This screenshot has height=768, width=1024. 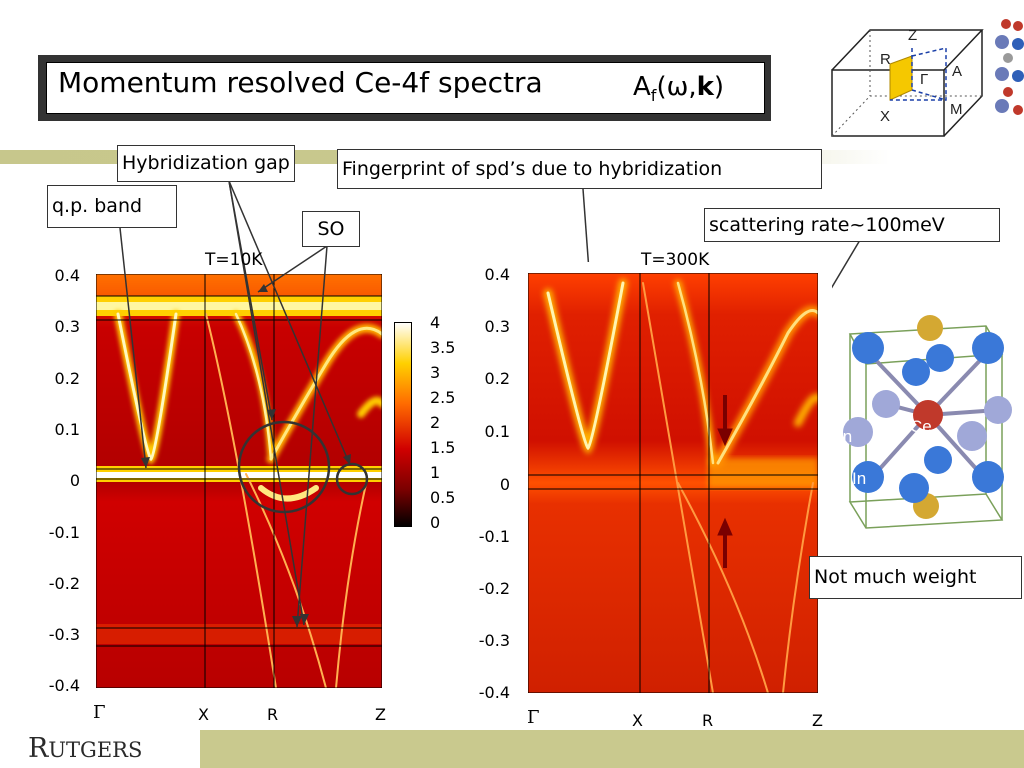 What do you see at coordinates (852, 225) in the screenshot?
I see `callout-scattering-rate: scattering rate~100meV` at bounding box center [852, 225].